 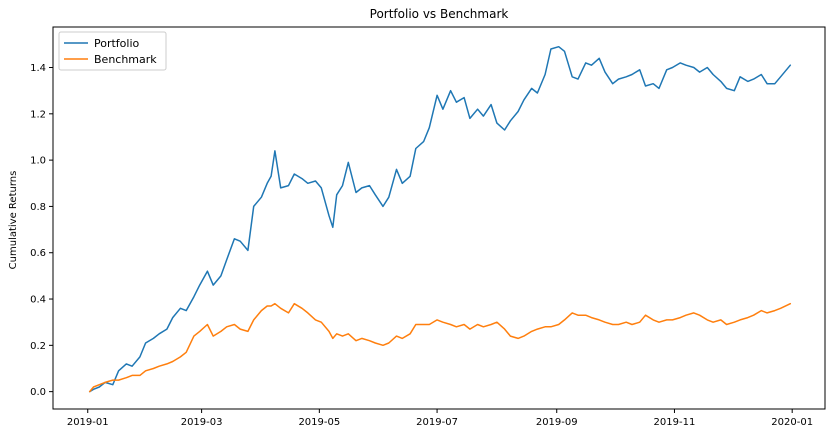 What do you see at coordinates (88, 422) in the screenshot?
I see `x-tick-label: 2019-01` at bounding box center [88, 422].